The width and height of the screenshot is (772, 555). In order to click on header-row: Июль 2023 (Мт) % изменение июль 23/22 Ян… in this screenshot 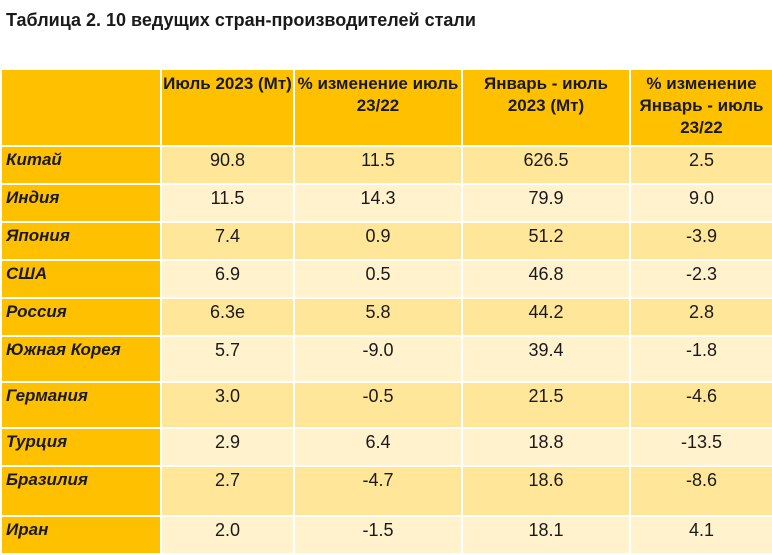, I will do `click(386, 107)`.